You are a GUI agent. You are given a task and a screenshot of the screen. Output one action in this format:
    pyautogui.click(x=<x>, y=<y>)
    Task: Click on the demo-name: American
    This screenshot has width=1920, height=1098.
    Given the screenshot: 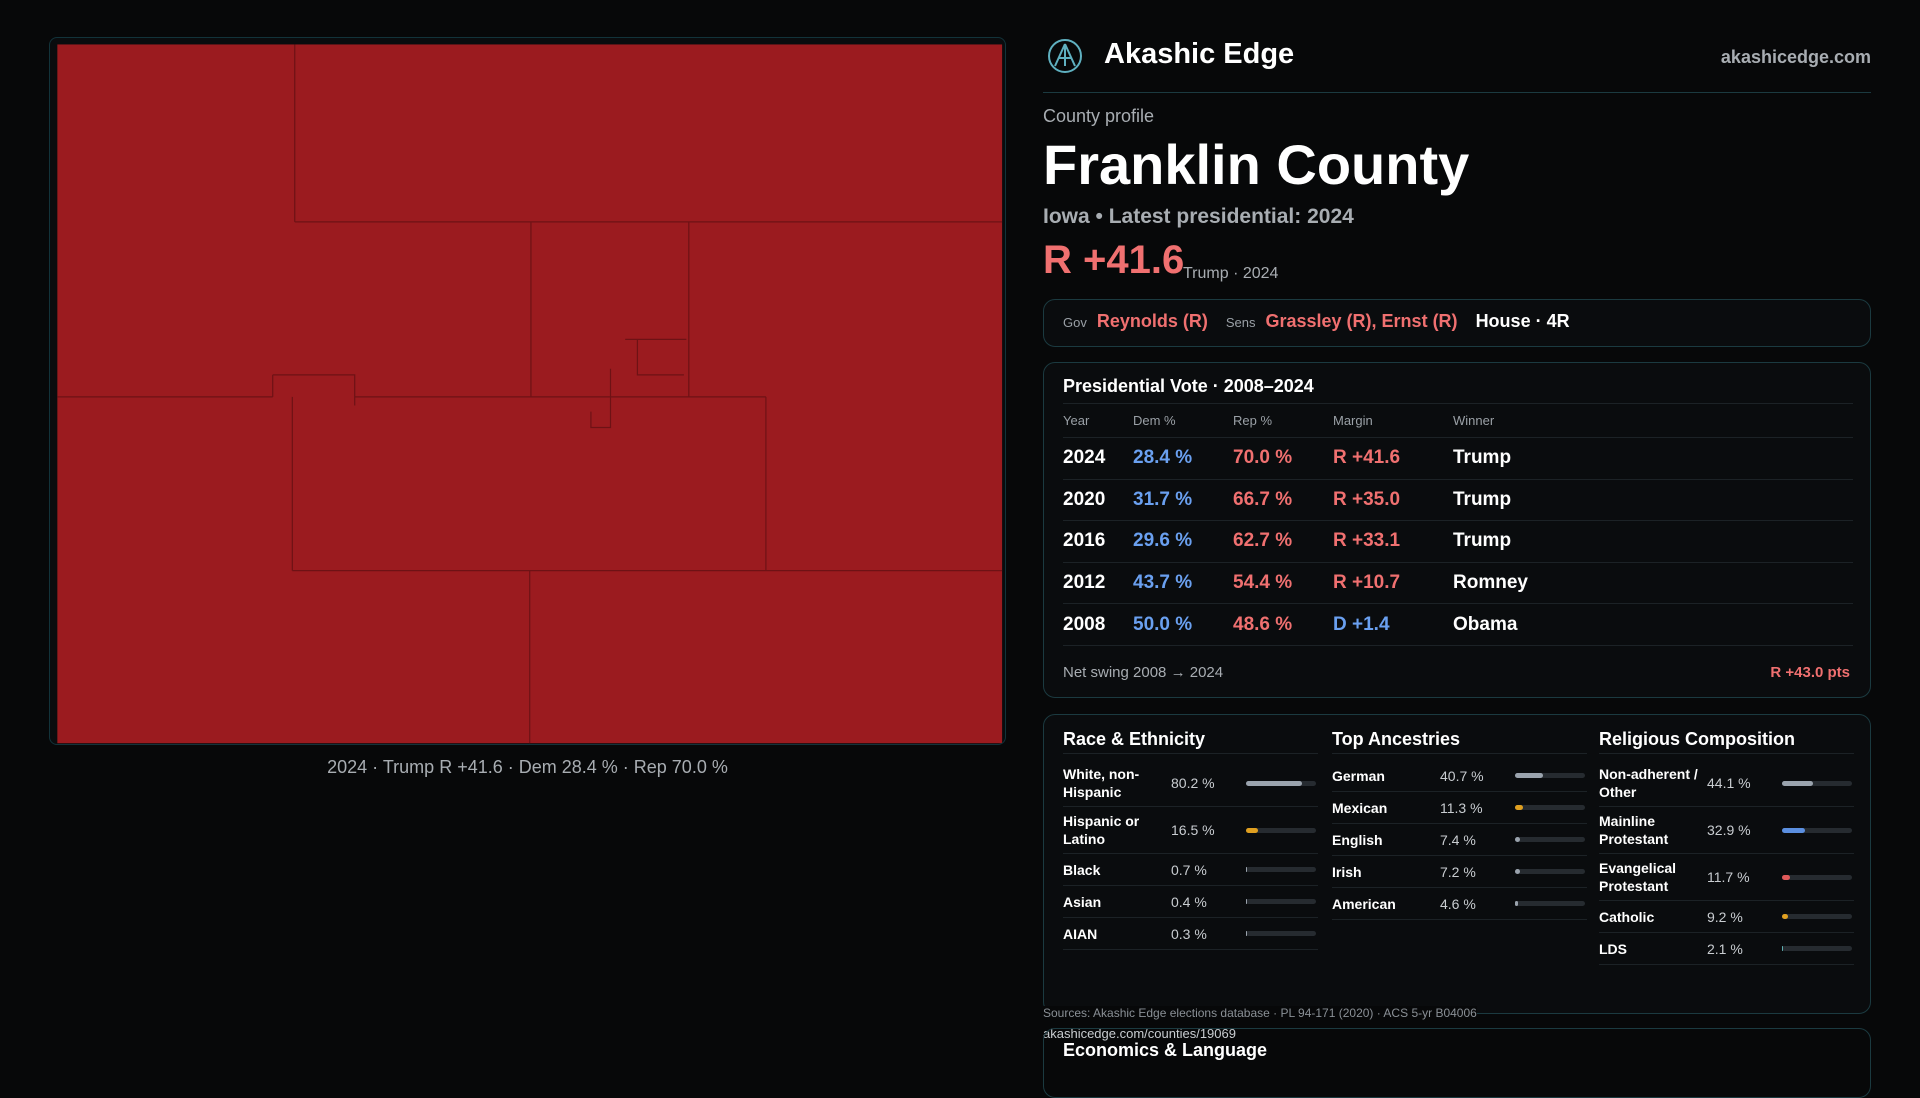 What is the action you would take?
    pyautogui.click(x=1386, y=904)
    